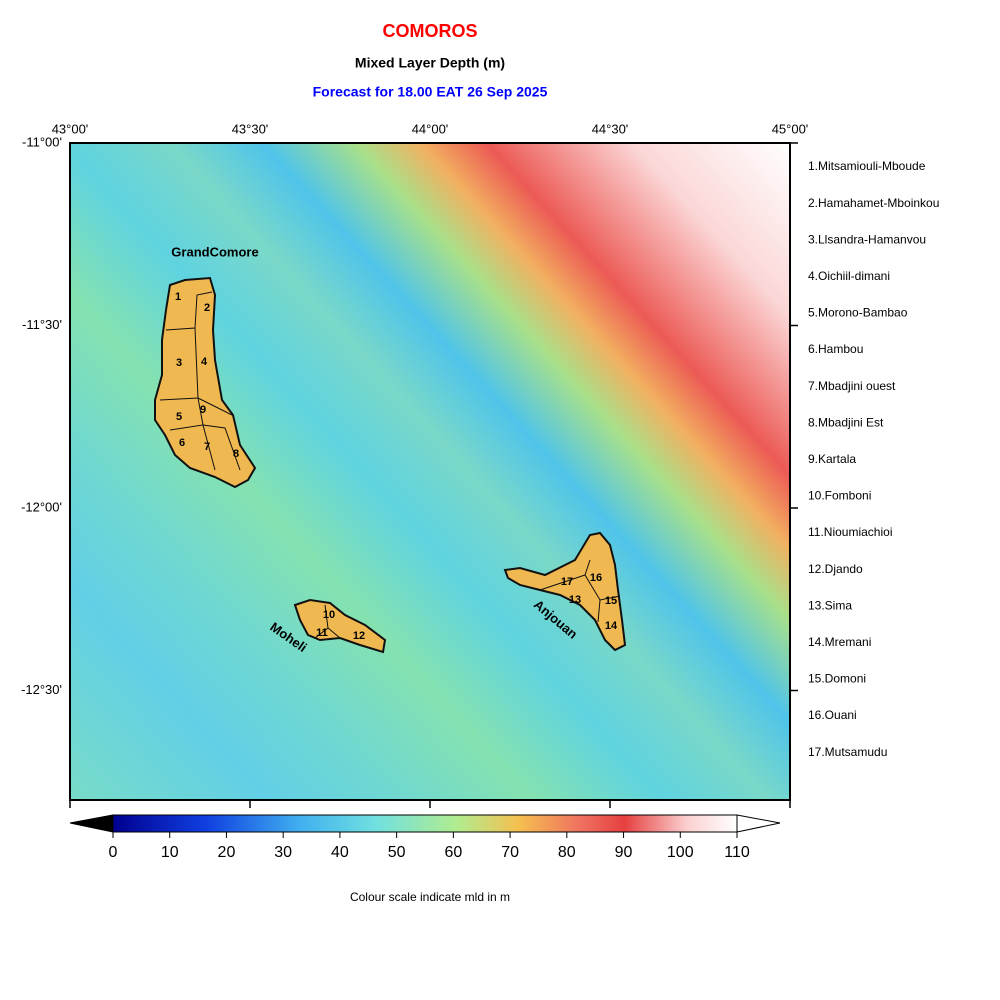 The height and width of the screenshot is (1000, 1000). I want to click on legend-entry: 10.Fomboni, so click(839, 496).